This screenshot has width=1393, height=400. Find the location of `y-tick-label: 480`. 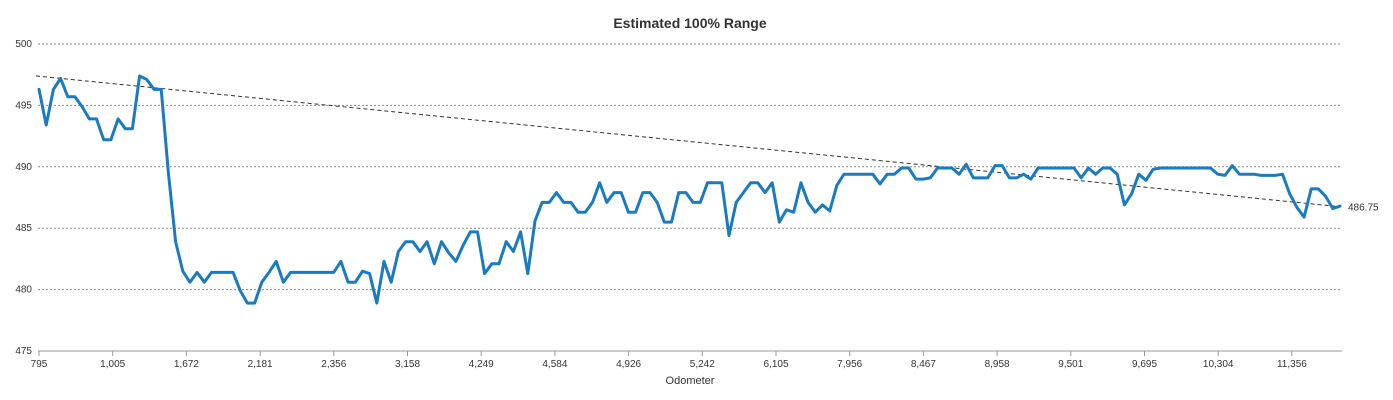

y-tick-label: 480 is located at coordinates (23, 290).